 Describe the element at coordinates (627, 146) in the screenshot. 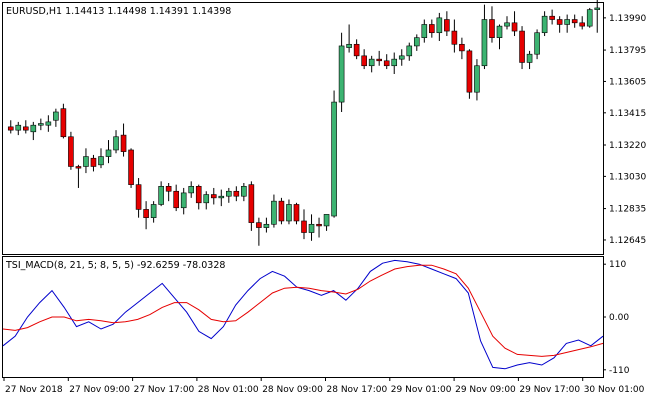

I see `price-tick-label: 1.13220` at that location.